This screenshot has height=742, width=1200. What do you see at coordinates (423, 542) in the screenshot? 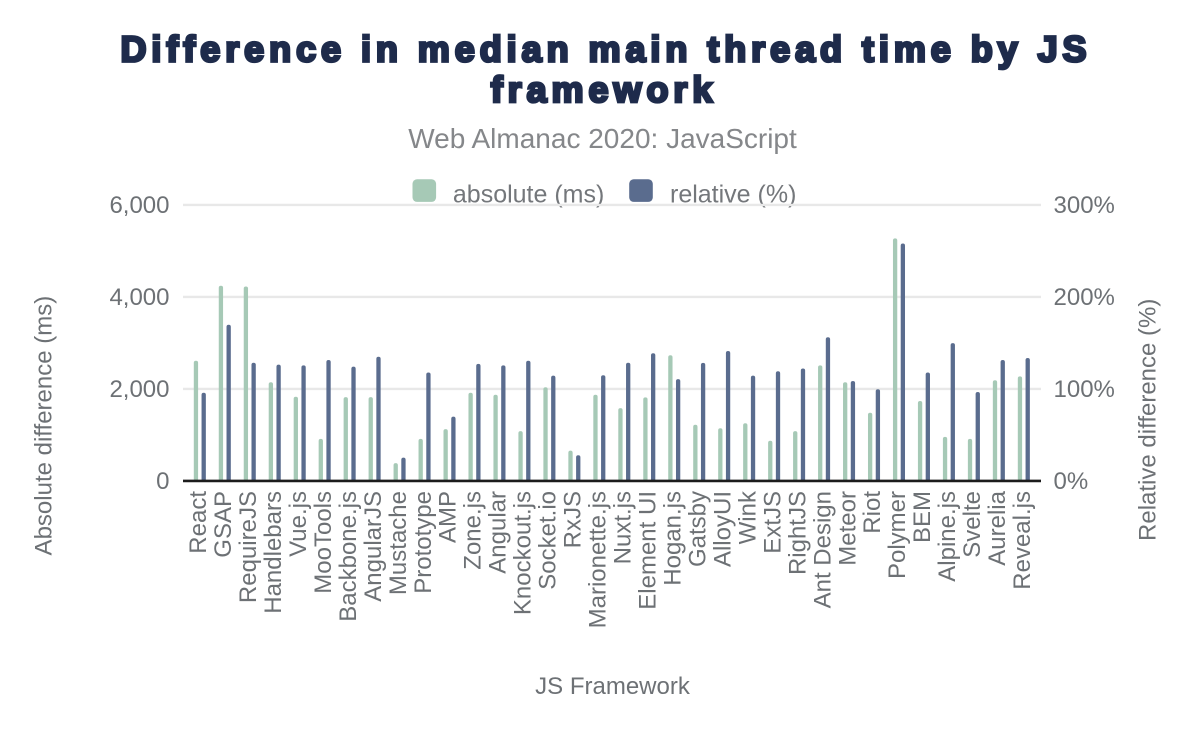
I see `svg-text: Prototype` at bounding box center [423, 542].